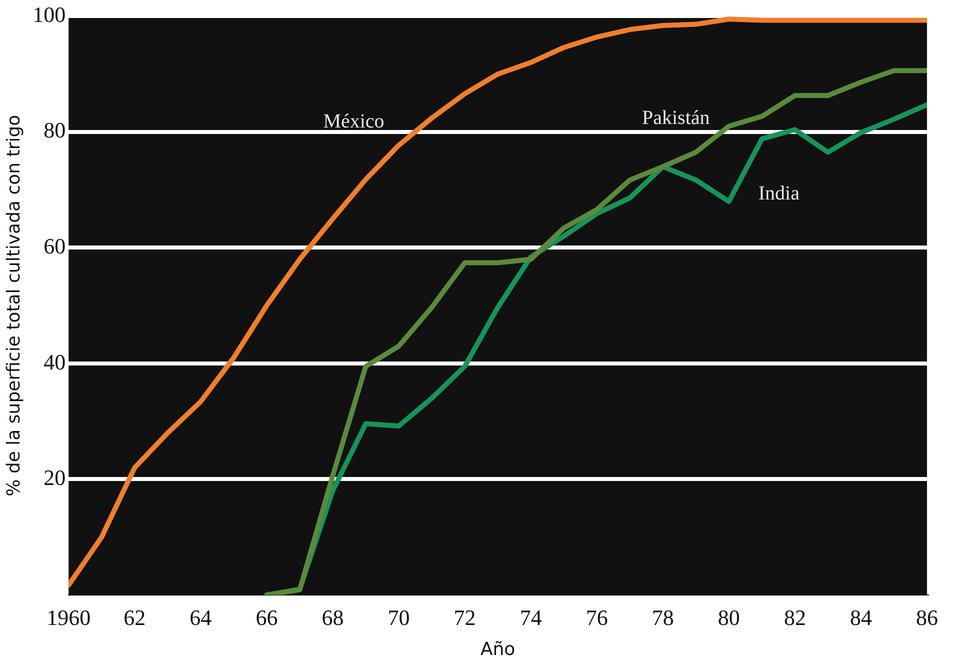 This screenshot has height=665, width=955. I want to click on series-label: México, so click(353, 121).